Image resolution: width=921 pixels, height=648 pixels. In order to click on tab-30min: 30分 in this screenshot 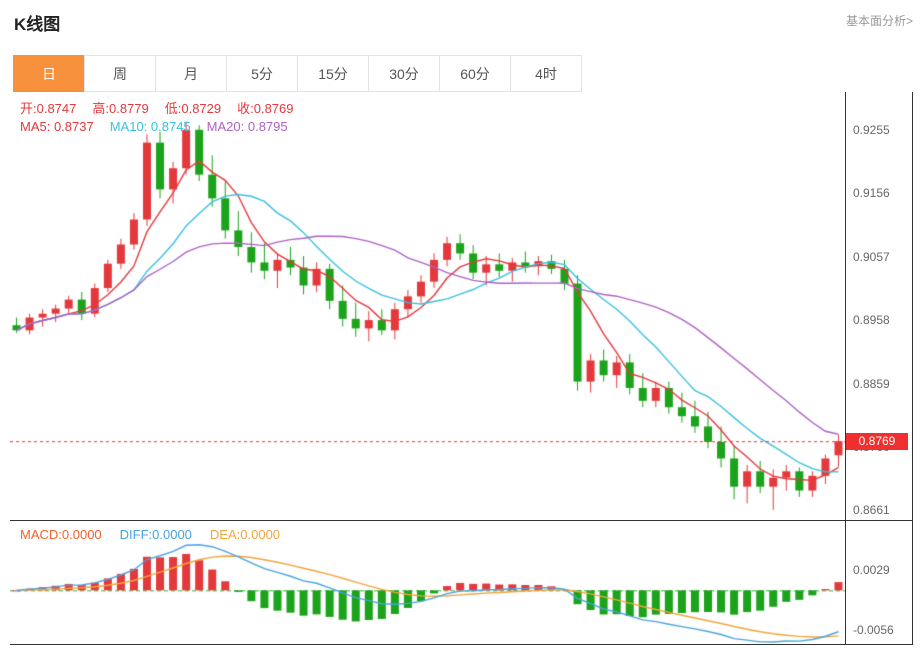, I will do `click(404, 73)`.